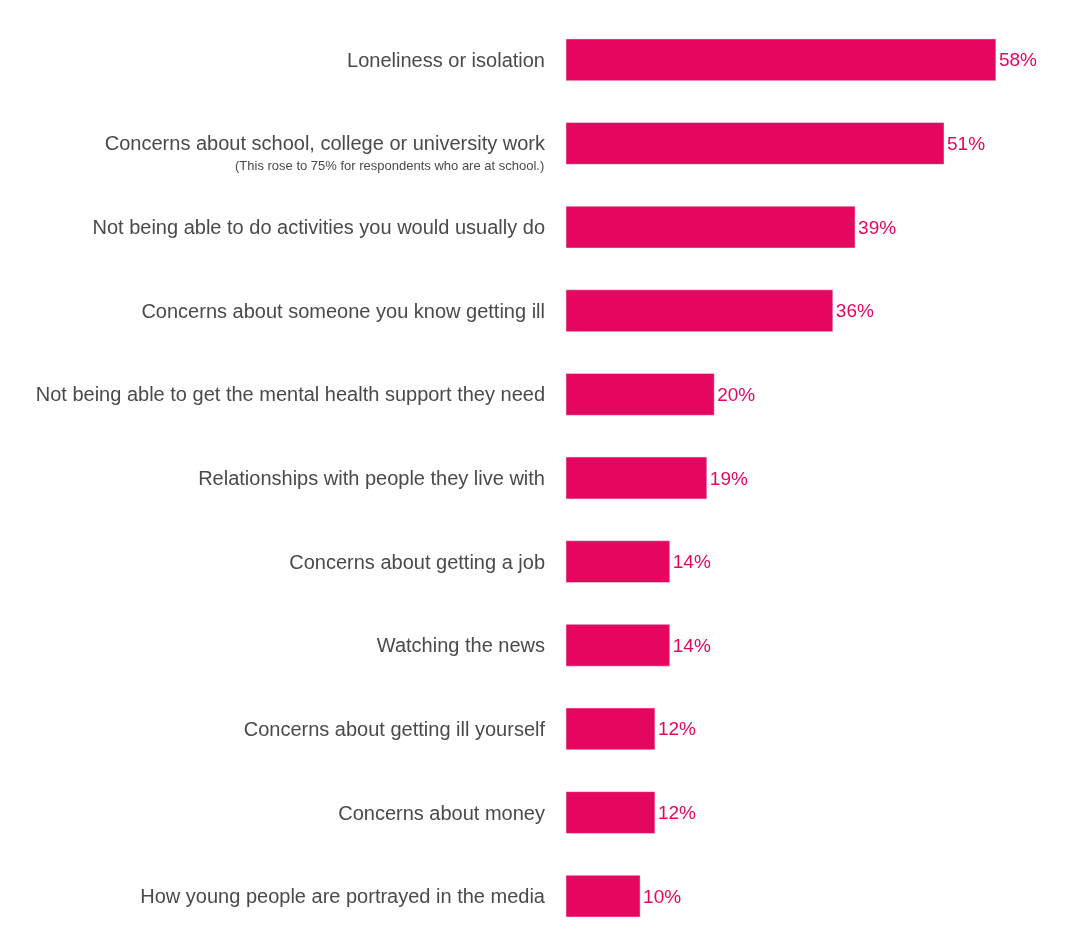 Image resolution: width=1070 pixels, height=938 pixels. I want to click on y-tick-label: Relationships with people they live with, so click(371, 478).